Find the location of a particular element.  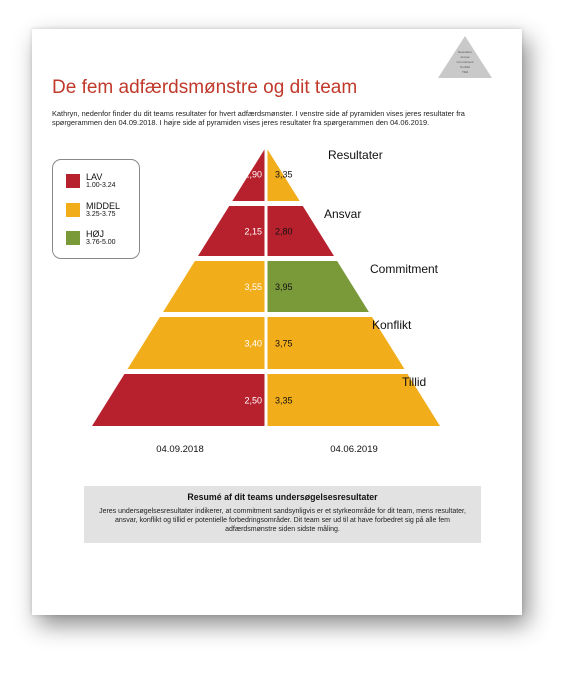

legend-swatch-middel is located at coordinates (73, 210).